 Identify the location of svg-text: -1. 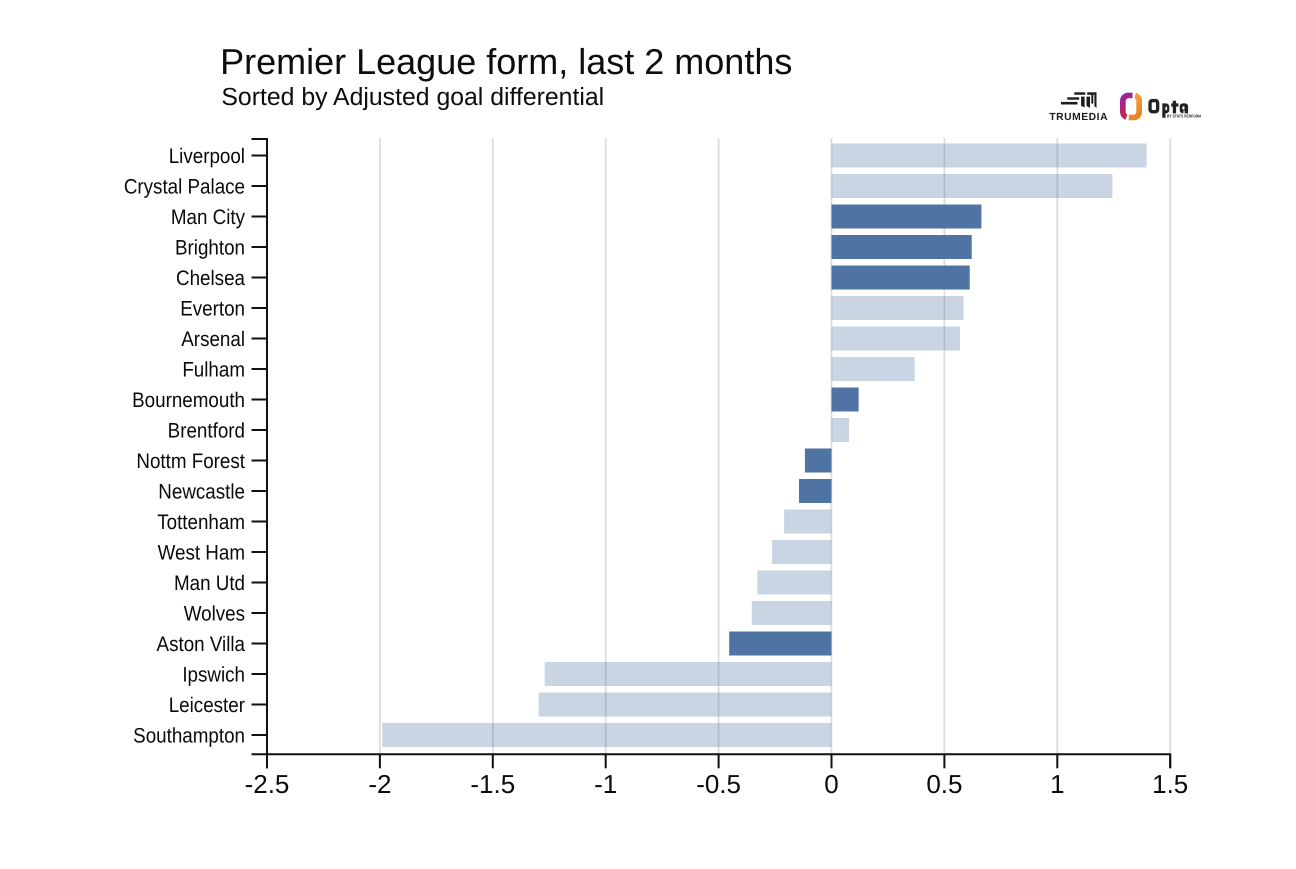
(605, 784).